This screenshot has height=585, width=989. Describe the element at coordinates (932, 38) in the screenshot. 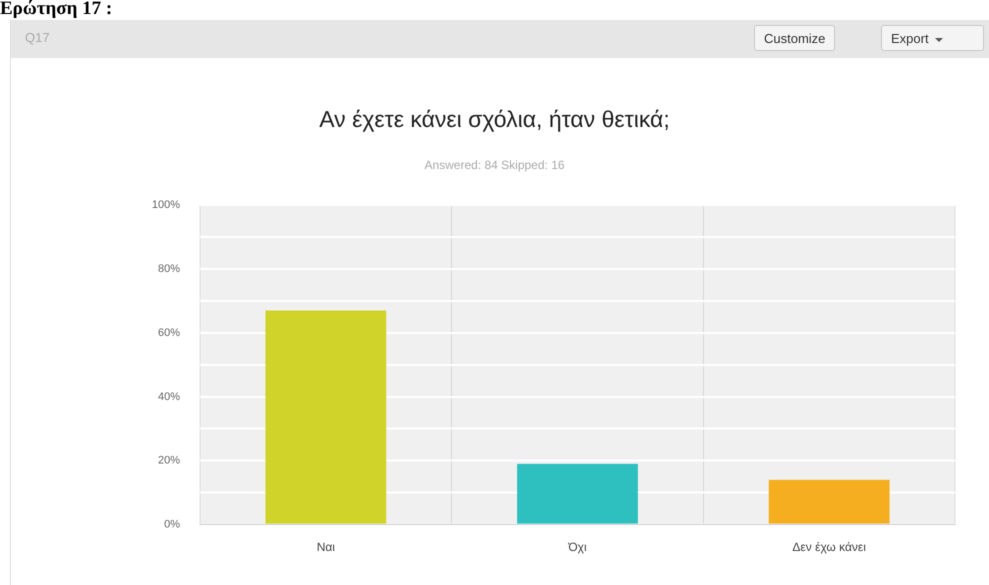

I see `text: Export` at that location.